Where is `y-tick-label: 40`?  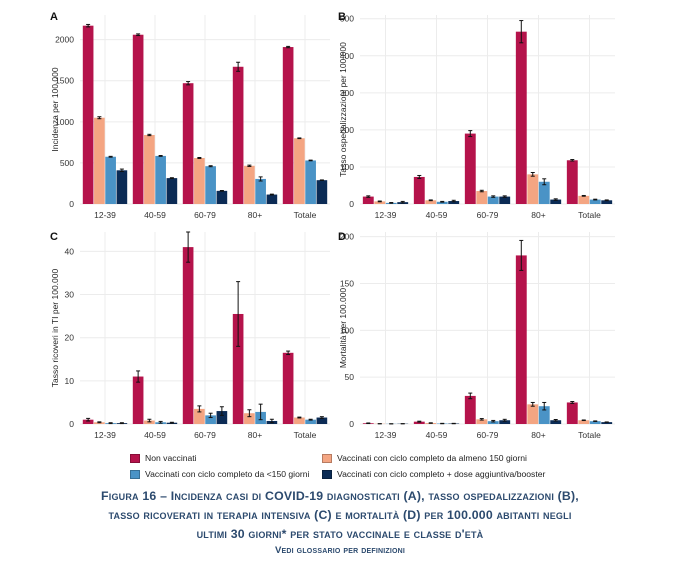
y-tick-label: 40 is located at coordinates (70, 251).